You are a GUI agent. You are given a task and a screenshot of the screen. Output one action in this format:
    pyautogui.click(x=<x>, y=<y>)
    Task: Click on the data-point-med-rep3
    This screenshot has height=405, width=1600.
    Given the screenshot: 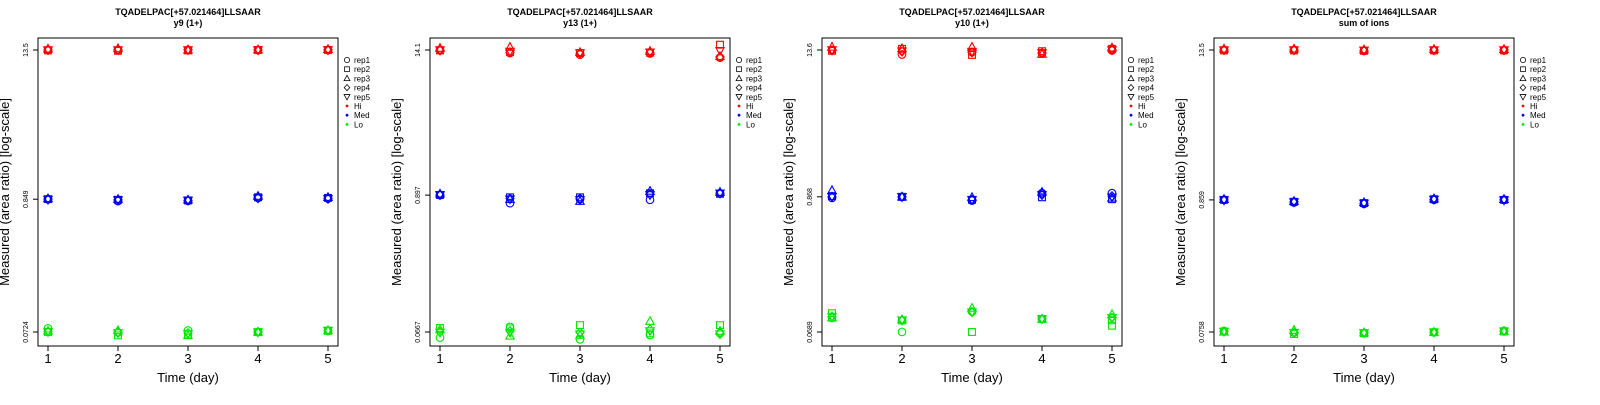 What is the action you would take?
    pyautogui.click(x=1364, y=201)
    